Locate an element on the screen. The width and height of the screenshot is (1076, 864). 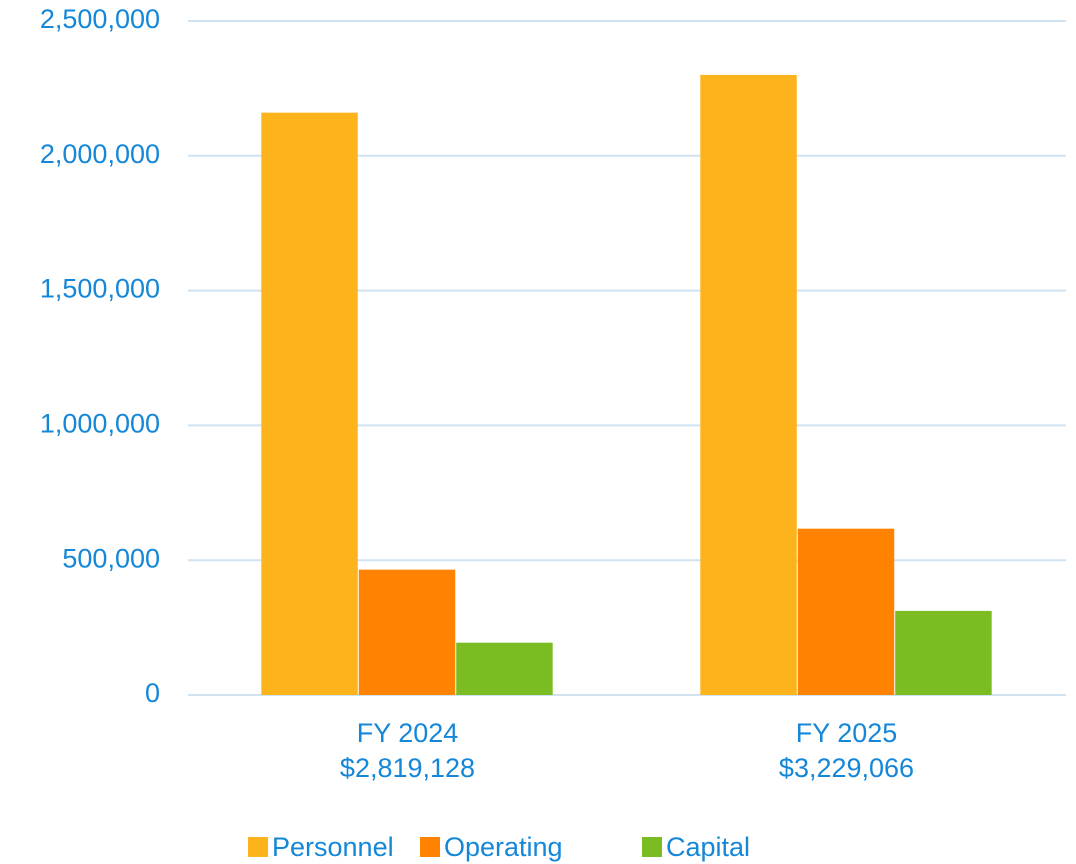
x-tick-label: FY 2025 $3,229,066 is located at coordinates (846, 750).